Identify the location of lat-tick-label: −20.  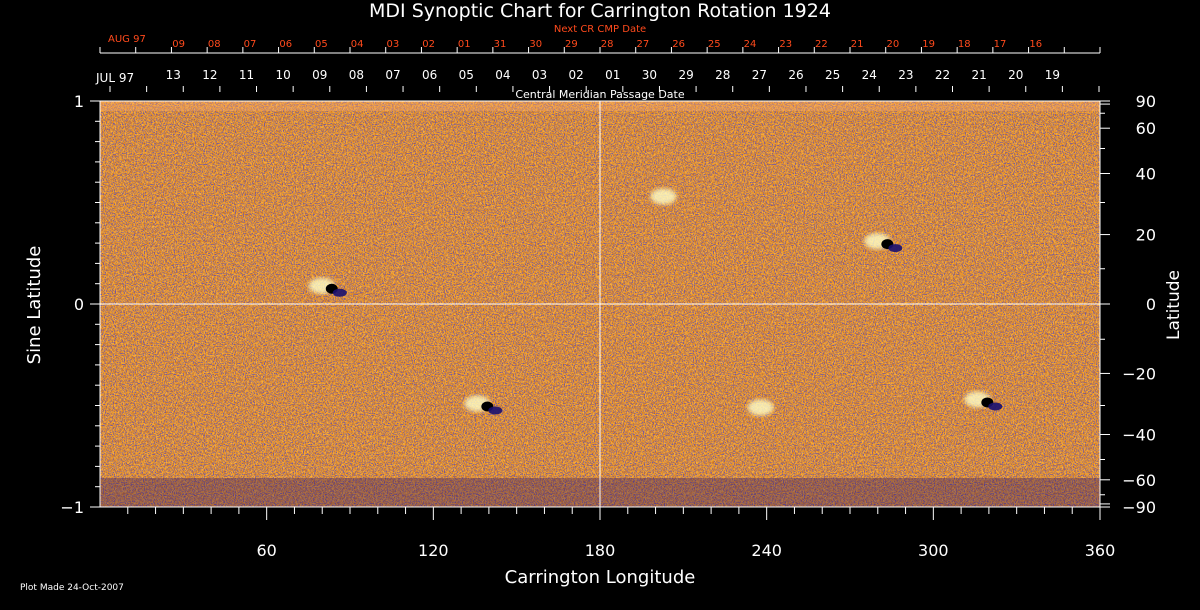
(1139, 373).